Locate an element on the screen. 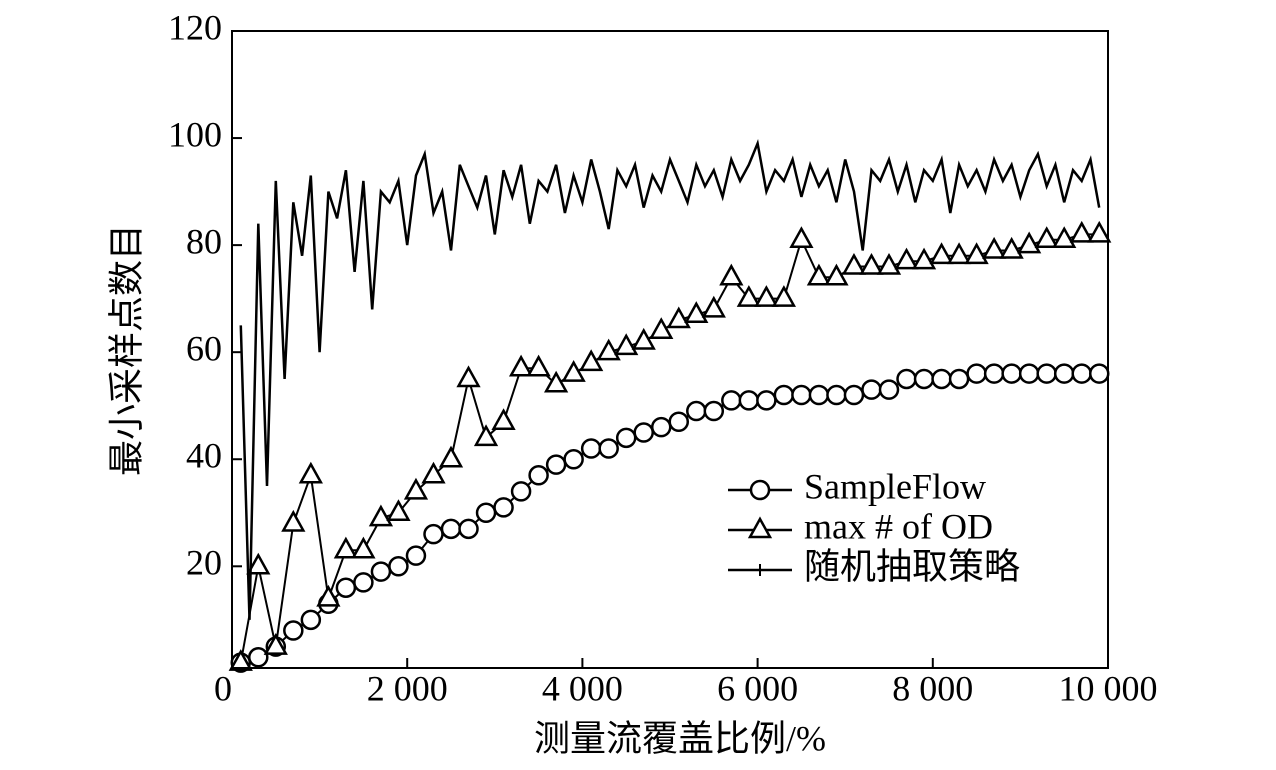 The image size is (1276, 770). legend-label: 随机抽取策略 is located at coordinates (912, 566).